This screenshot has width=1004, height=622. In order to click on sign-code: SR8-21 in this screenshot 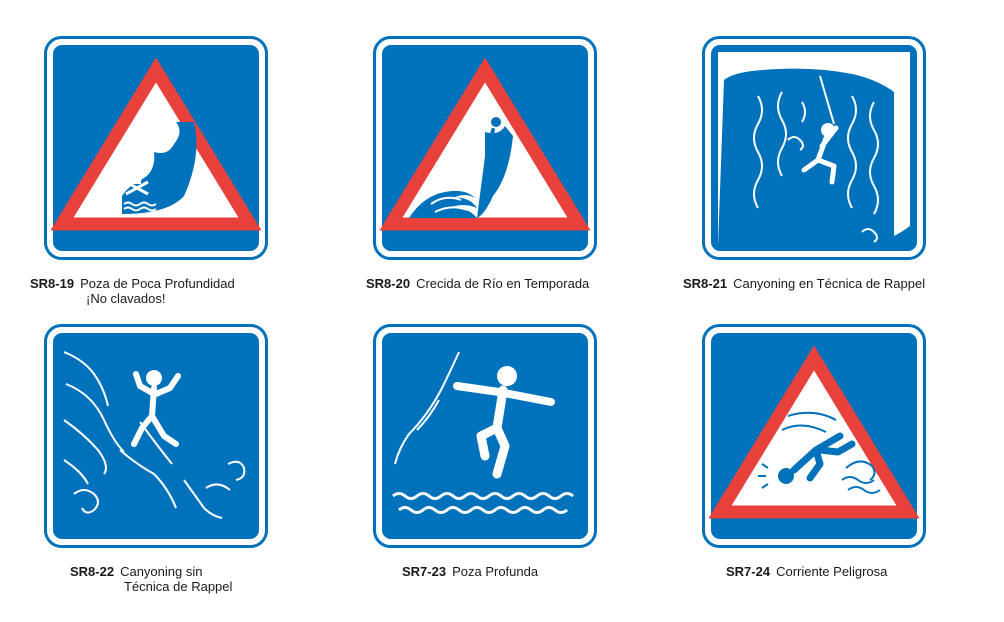, I will do `click(705, 283)`.